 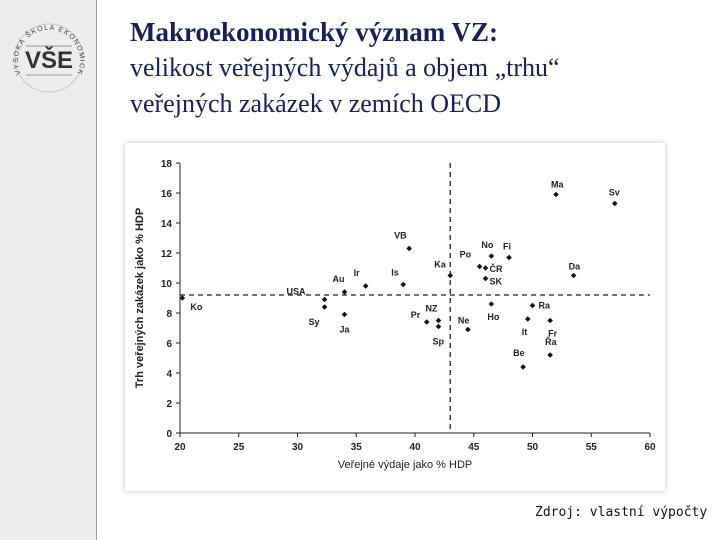 What do you see at coordinates (474, 447) in the screenshot?
I see `x-tick-label: 45` at bounding box center [474, 447].